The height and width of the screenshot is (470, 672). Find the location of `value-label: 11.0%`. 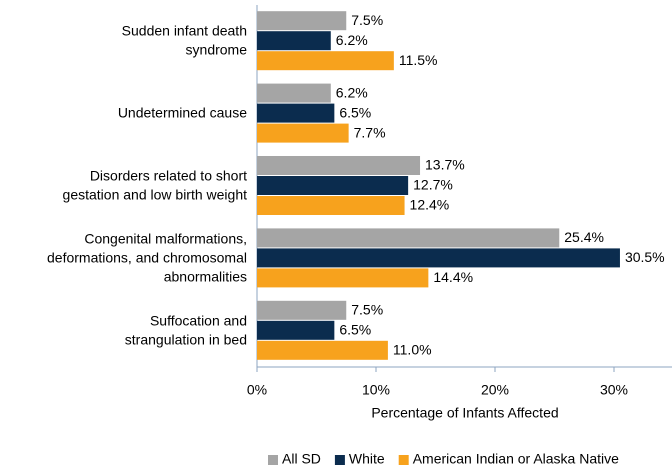

value-label: 11.0% is located at coordinates (412, 350).